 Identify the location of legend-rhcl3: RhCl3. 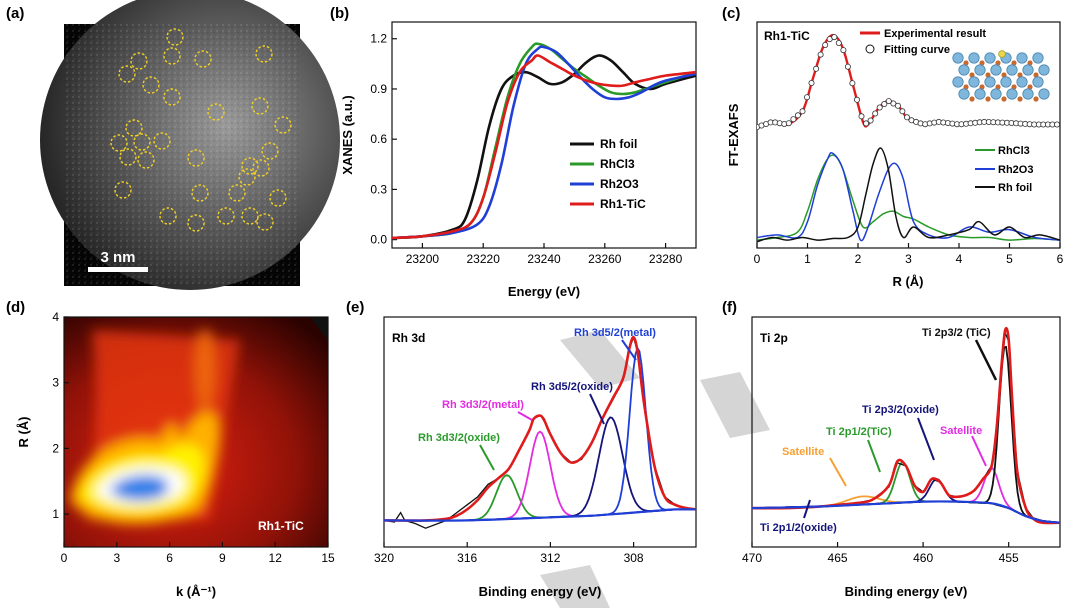
(617, 164).